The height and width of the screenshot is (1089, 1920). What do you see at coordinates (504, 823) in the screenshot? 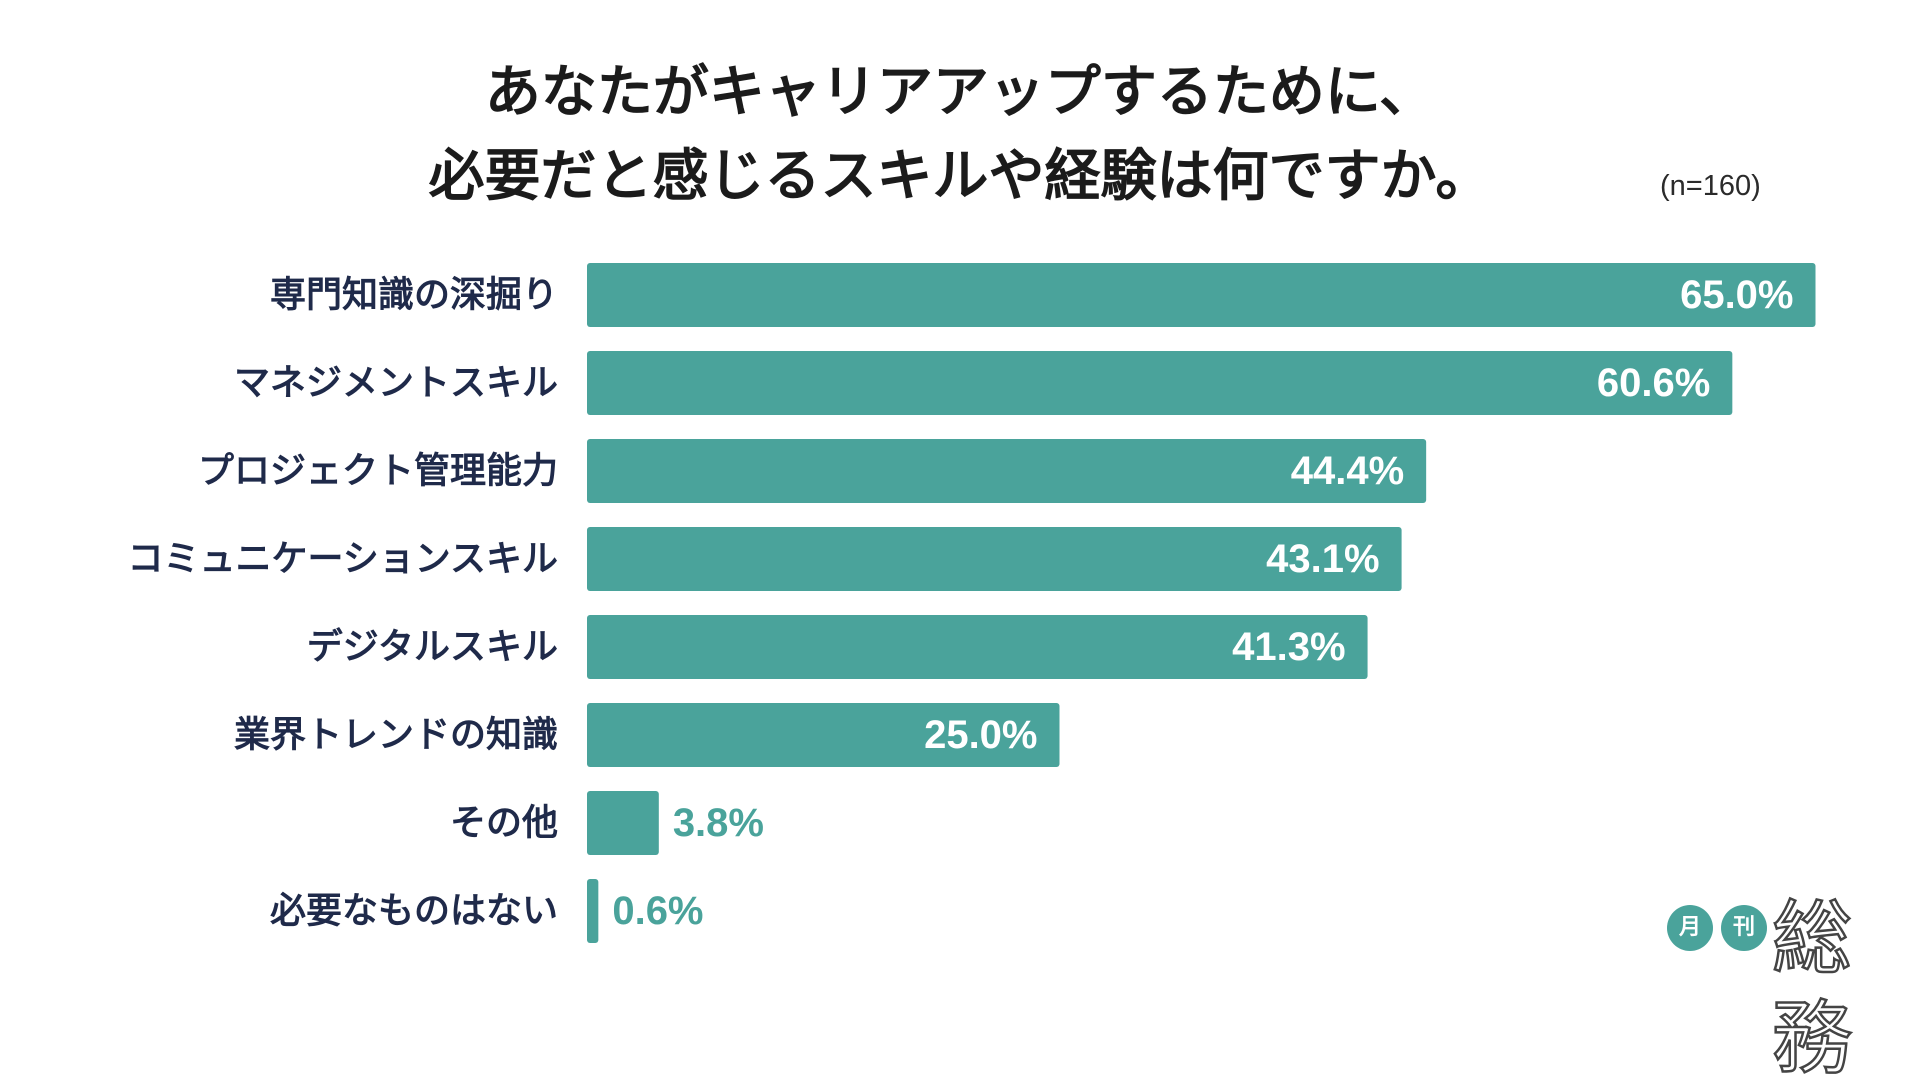
I see `category-label: その他` at bounding box center [504, 823].